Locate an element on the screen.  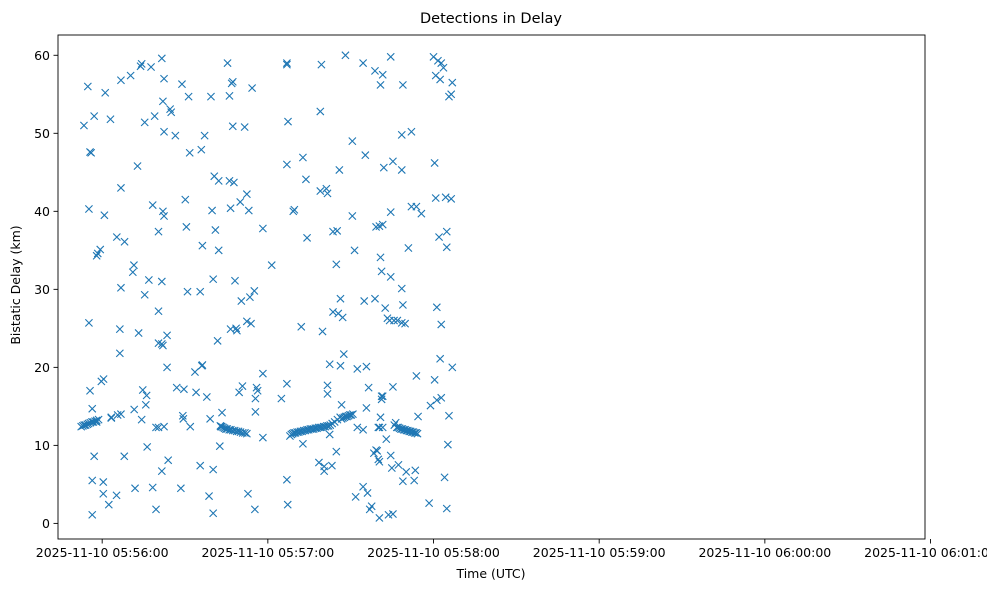
x-tick-label: 2025-11-10 05:59:00 is located at coordinates (599, 552).